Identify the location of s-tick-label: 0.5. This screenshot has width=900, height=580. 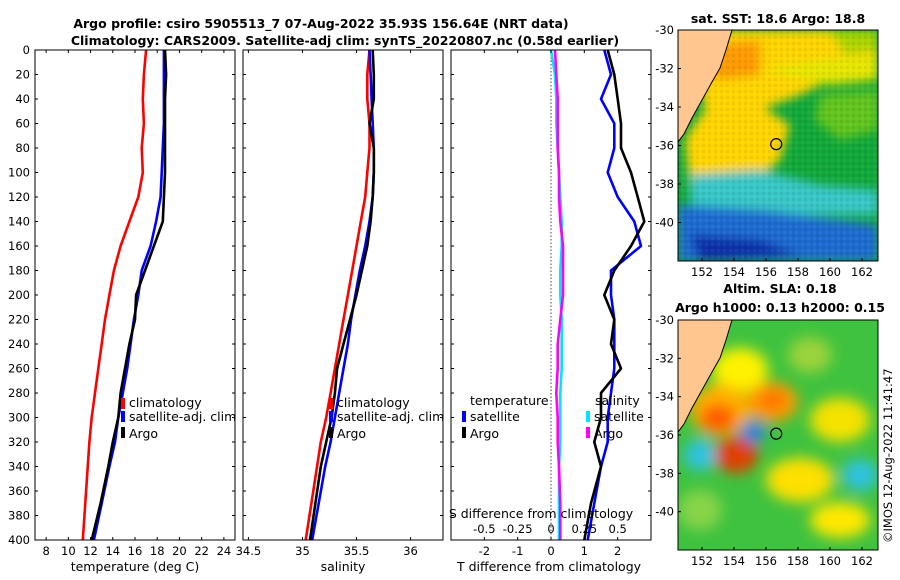
(618, 529).